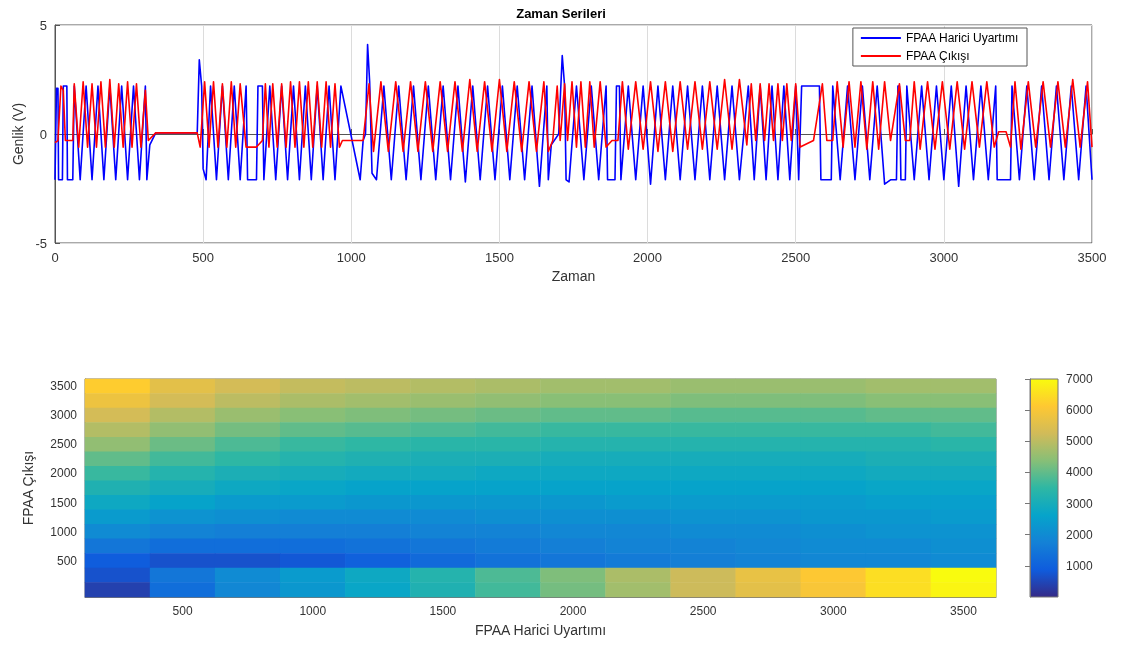 This screenshot has width=1122, height=654. I want to click on y-tick-label: 1000, so click(64, 531).